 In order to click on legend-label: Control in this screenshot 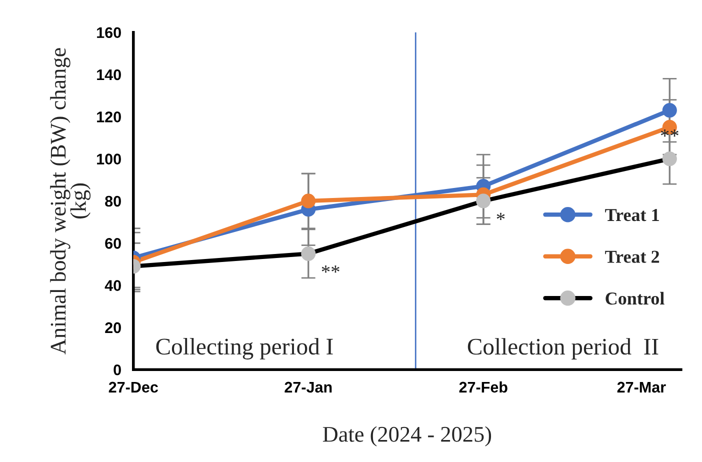, I will do `click(635, 298)`.